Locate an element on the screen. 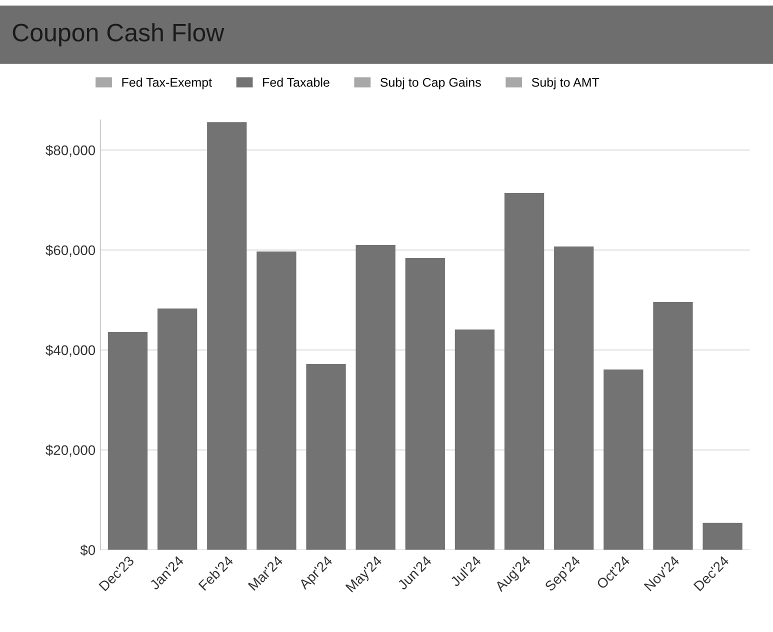 Image resolution: width=773 pixels, height=632 pixels. y-tick-label: $60,000 is located at coordinates (71, 250).